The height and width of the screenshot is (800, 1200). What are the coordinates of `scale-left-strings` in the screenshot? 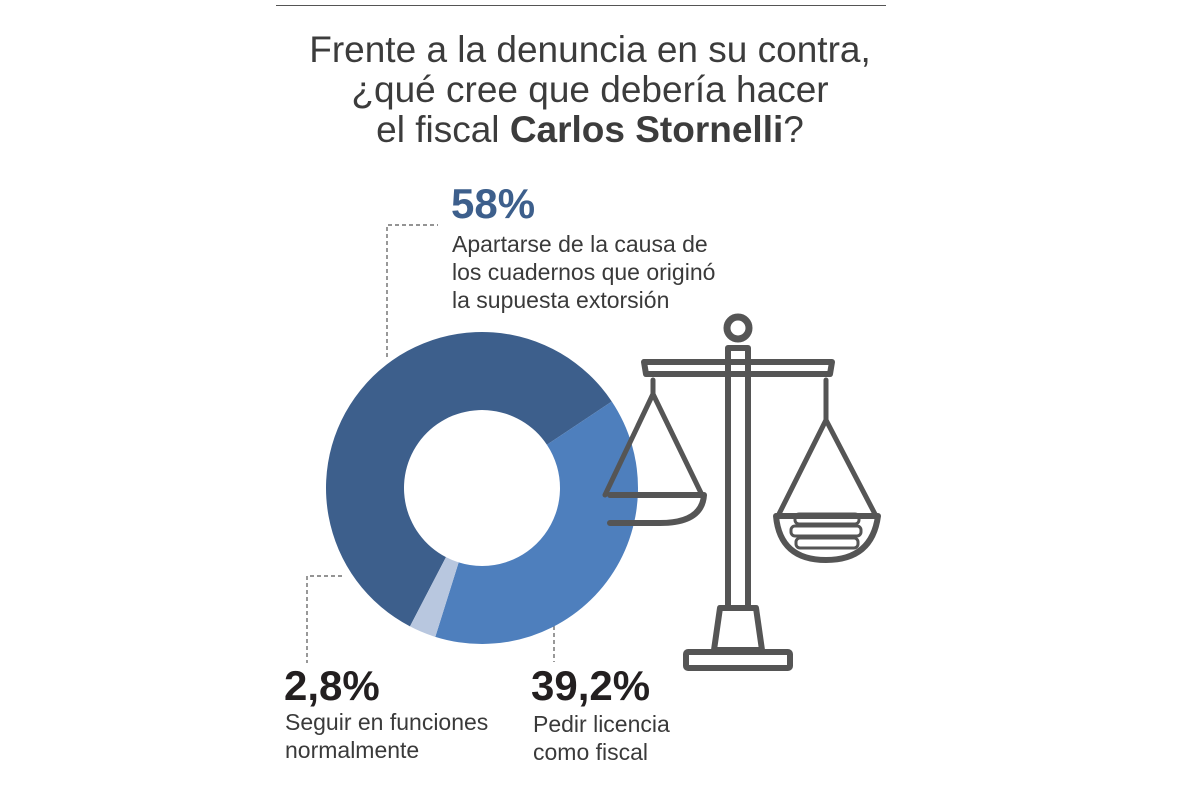 It's located at (653, 444).